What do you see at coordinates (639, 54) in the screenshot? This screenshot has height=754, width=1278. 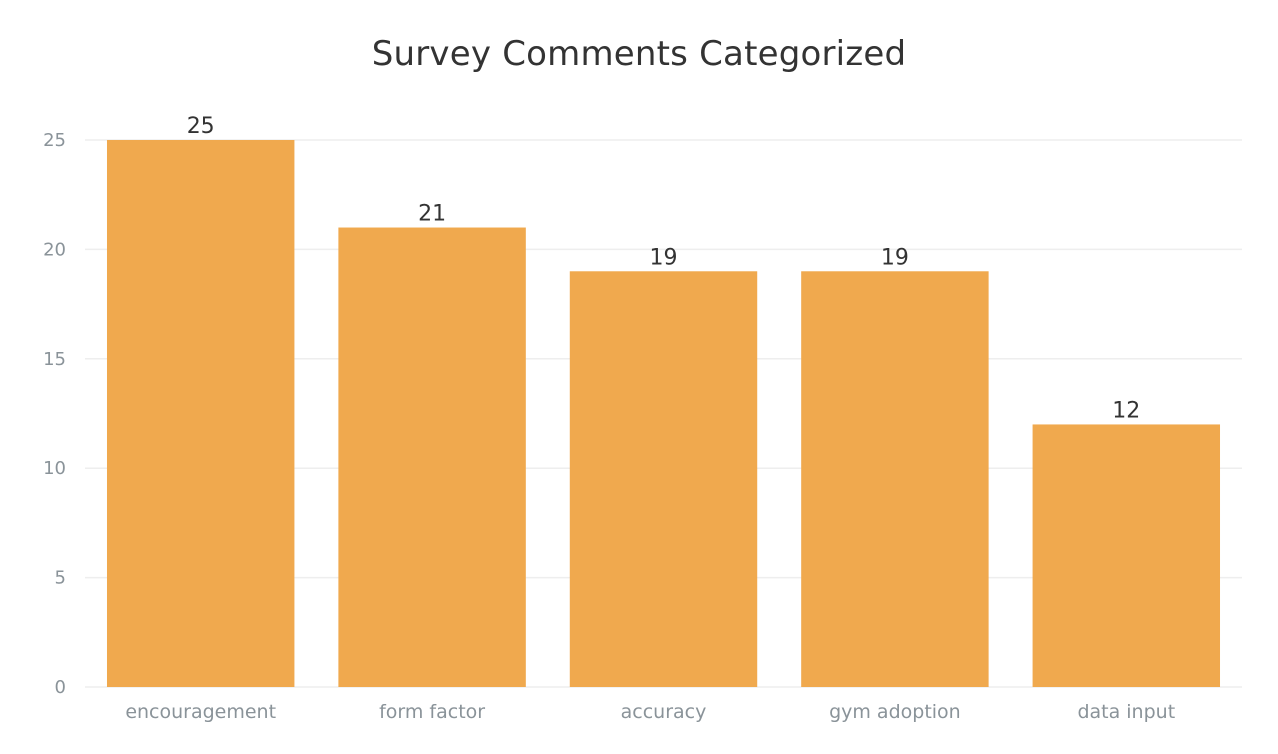 I see `chart-title: Survey Comments Categorized` at bounding box center [639, 54].